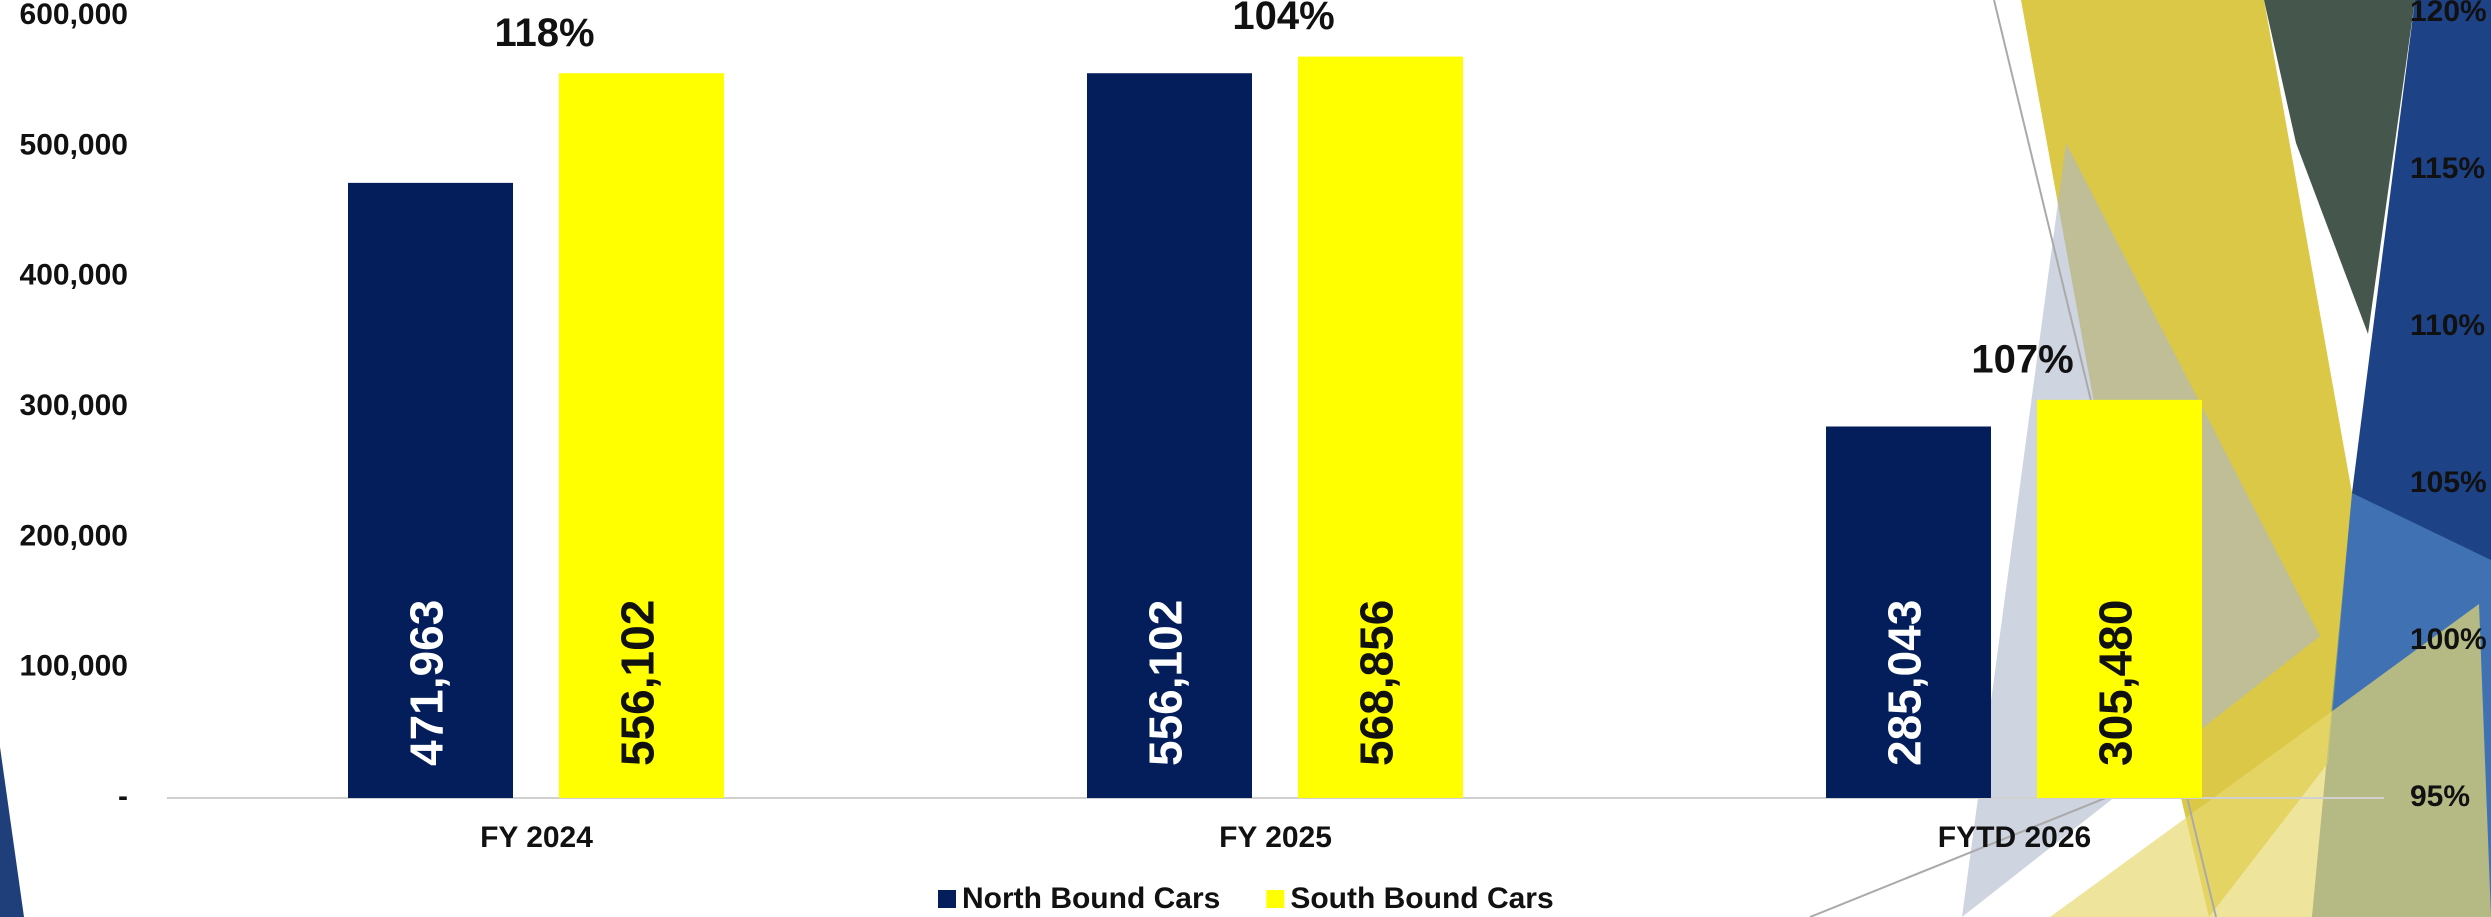 Image resolution: width=2491 pixels, height=917 pixels. Describe the element at coordinates (2022, 359) in the screenshot. I see `ratio-label: 107%` at that location.